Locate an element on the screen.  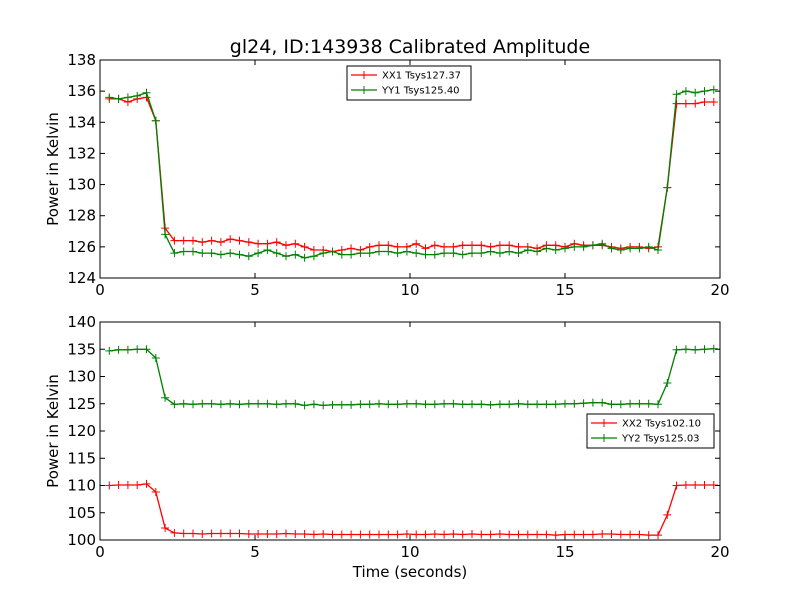
y-tick-label: 100 is located at coordinates (81, 540).